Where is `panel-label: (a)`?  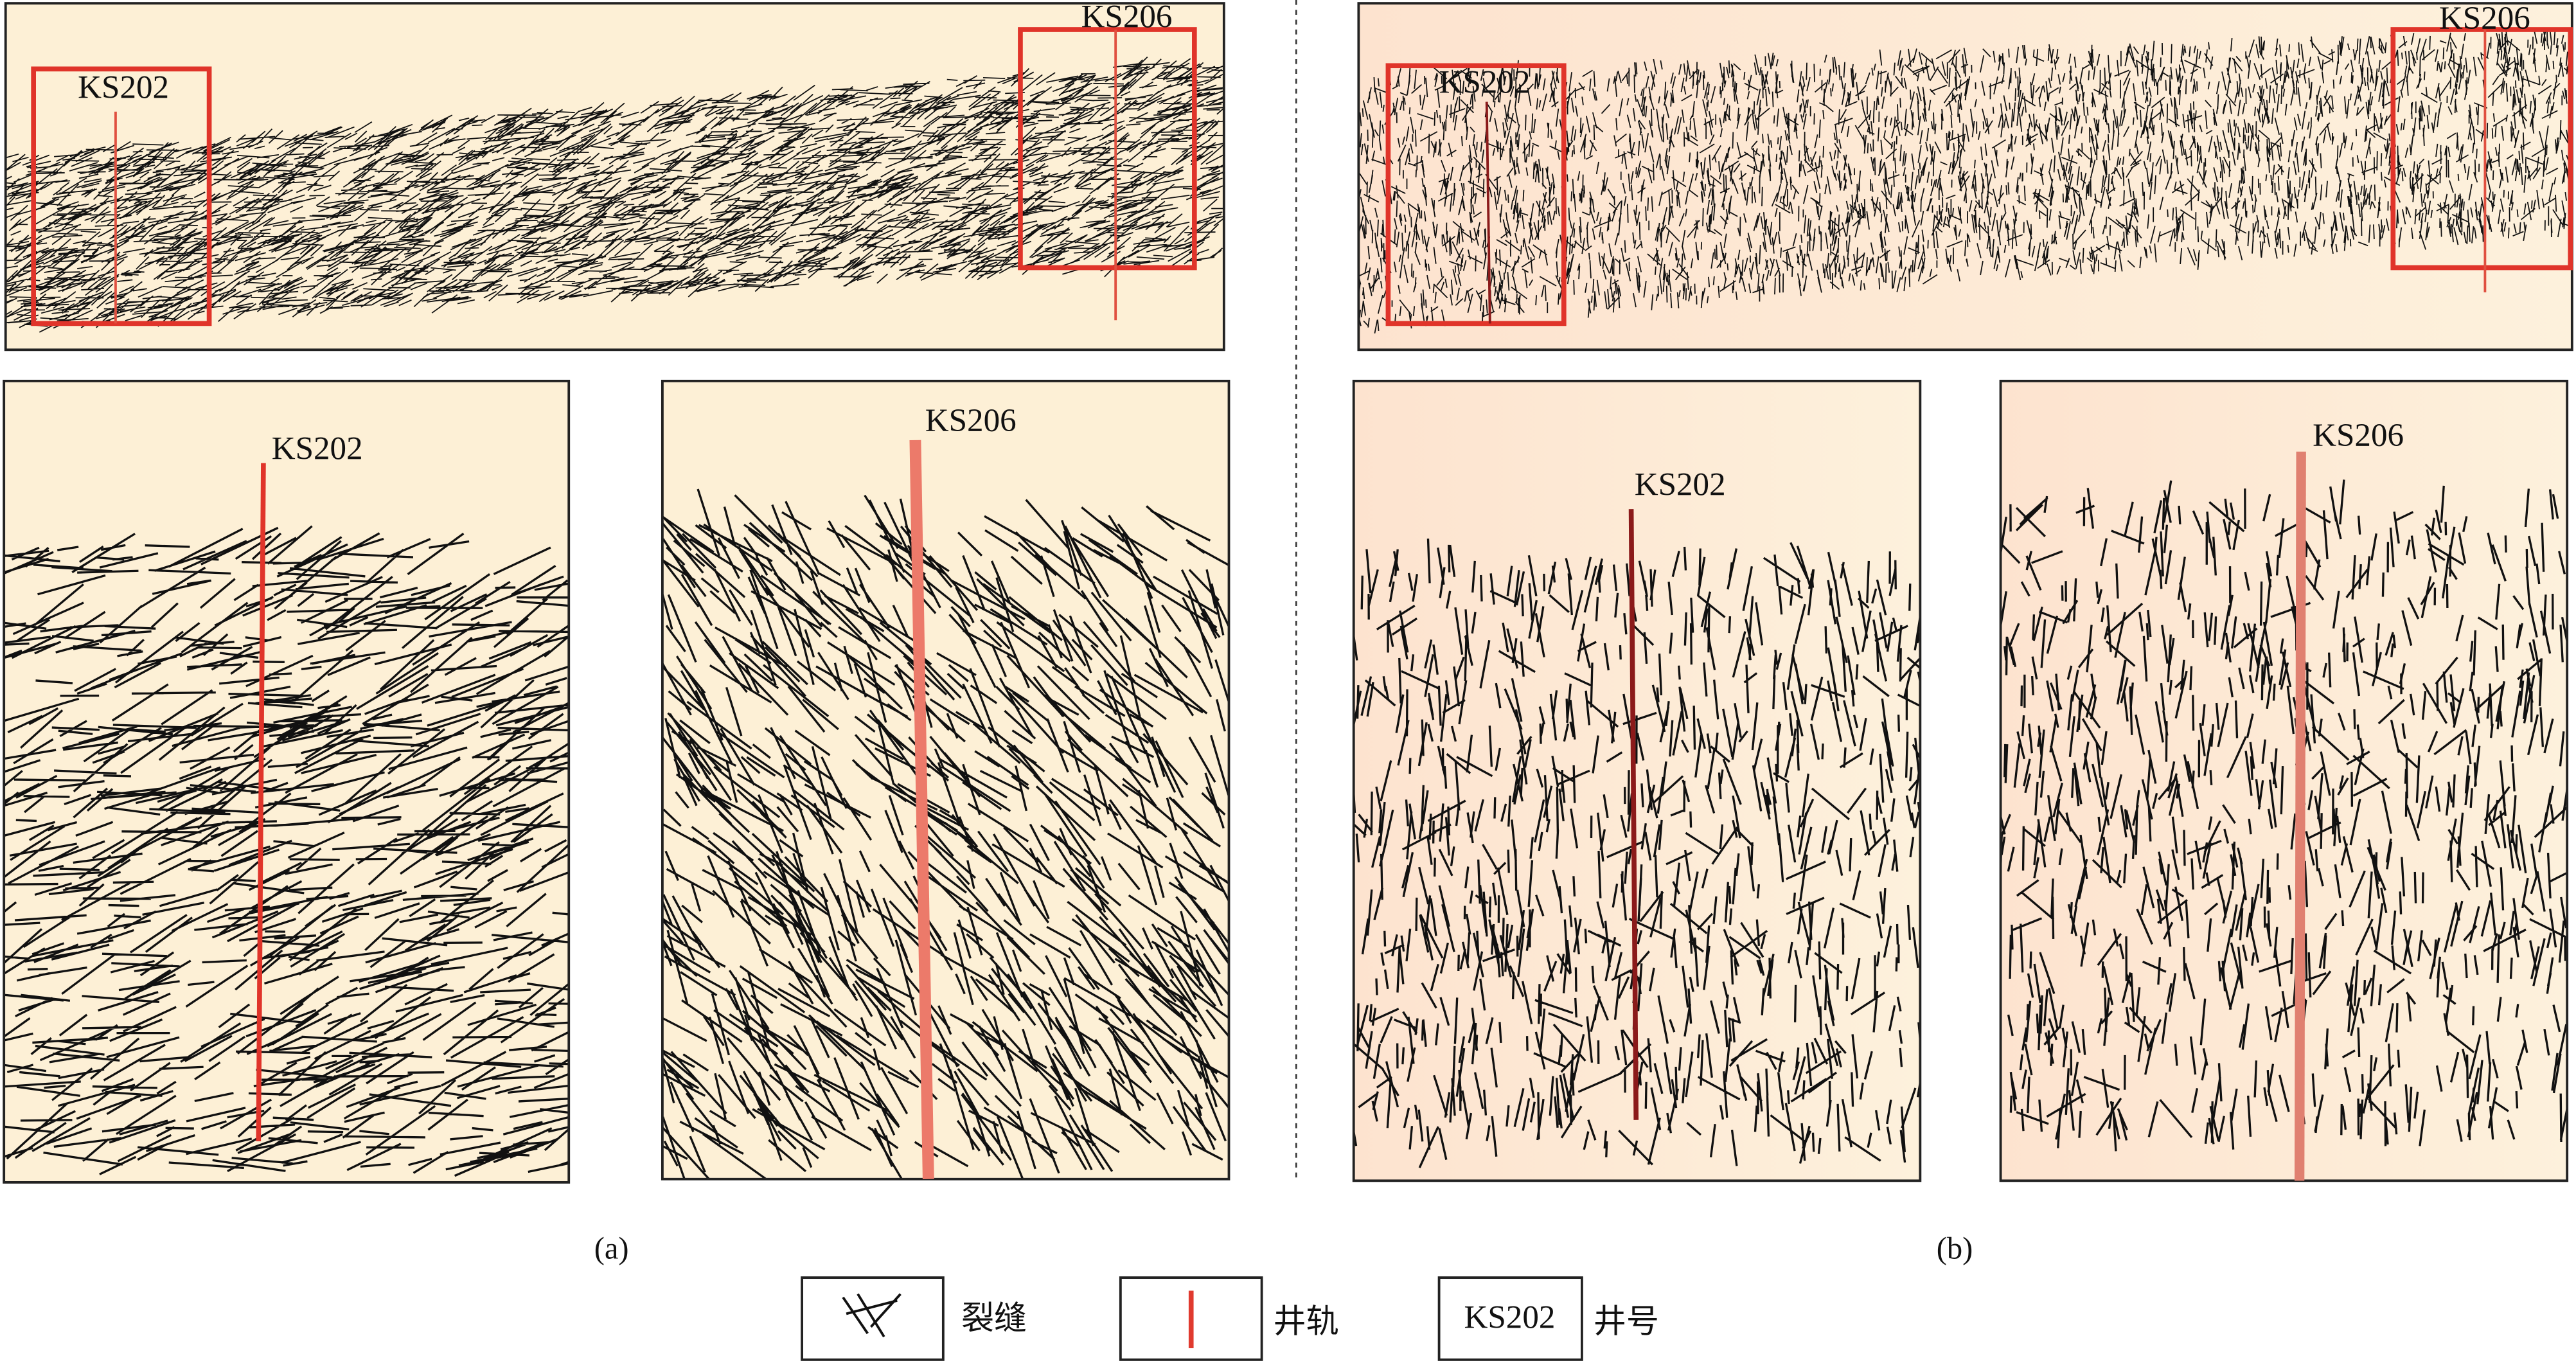
panel-label: (a) is located at coordinates (612, 1248).